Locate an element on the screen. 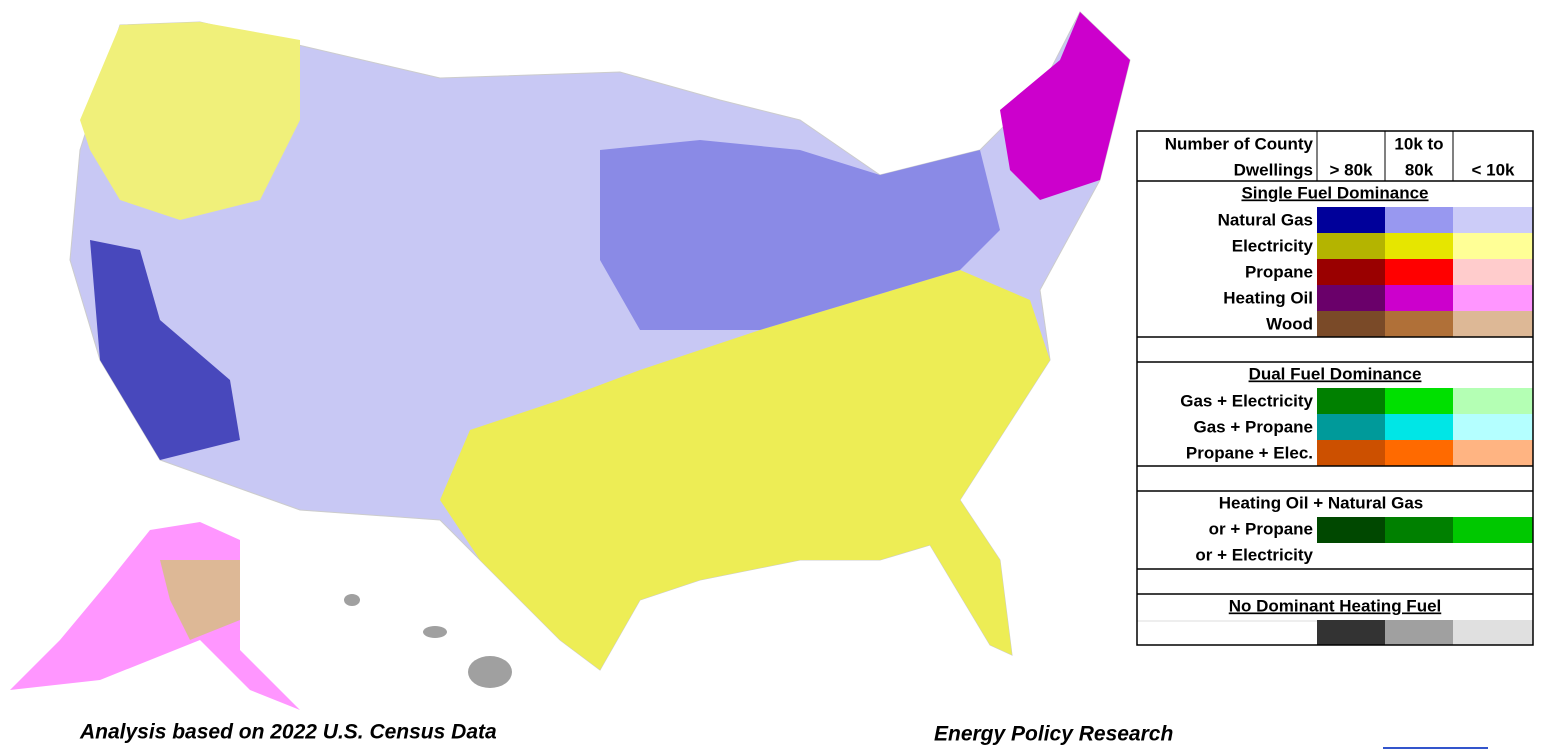 This screenshot has height=750, width=1556. fuel-label: Gas + Propane is located at coordinates (1253, 426).